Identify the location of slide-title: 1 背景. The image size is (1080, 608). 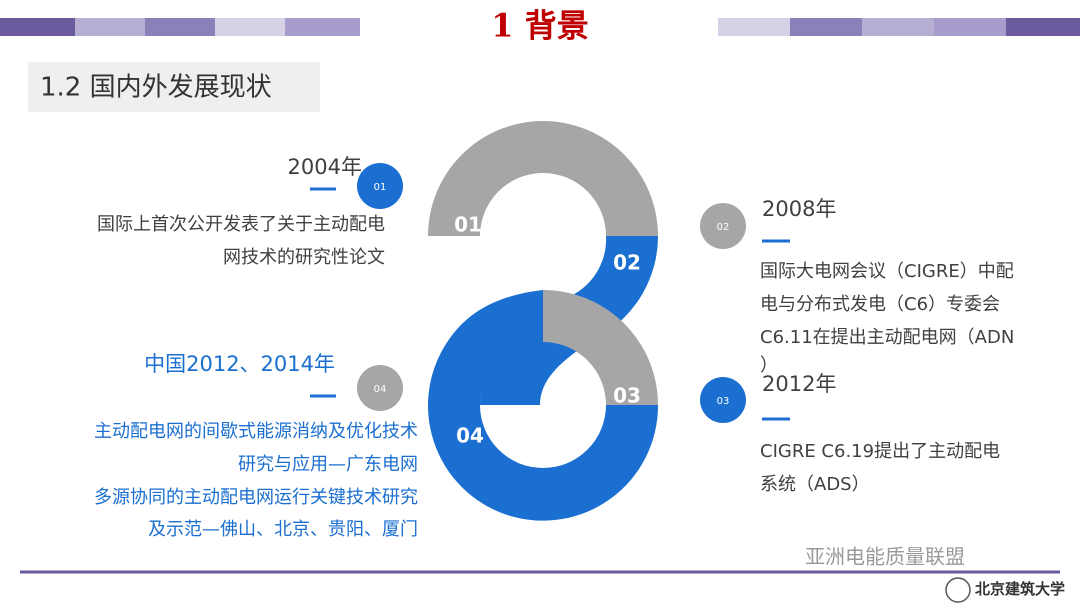
(539, 26).